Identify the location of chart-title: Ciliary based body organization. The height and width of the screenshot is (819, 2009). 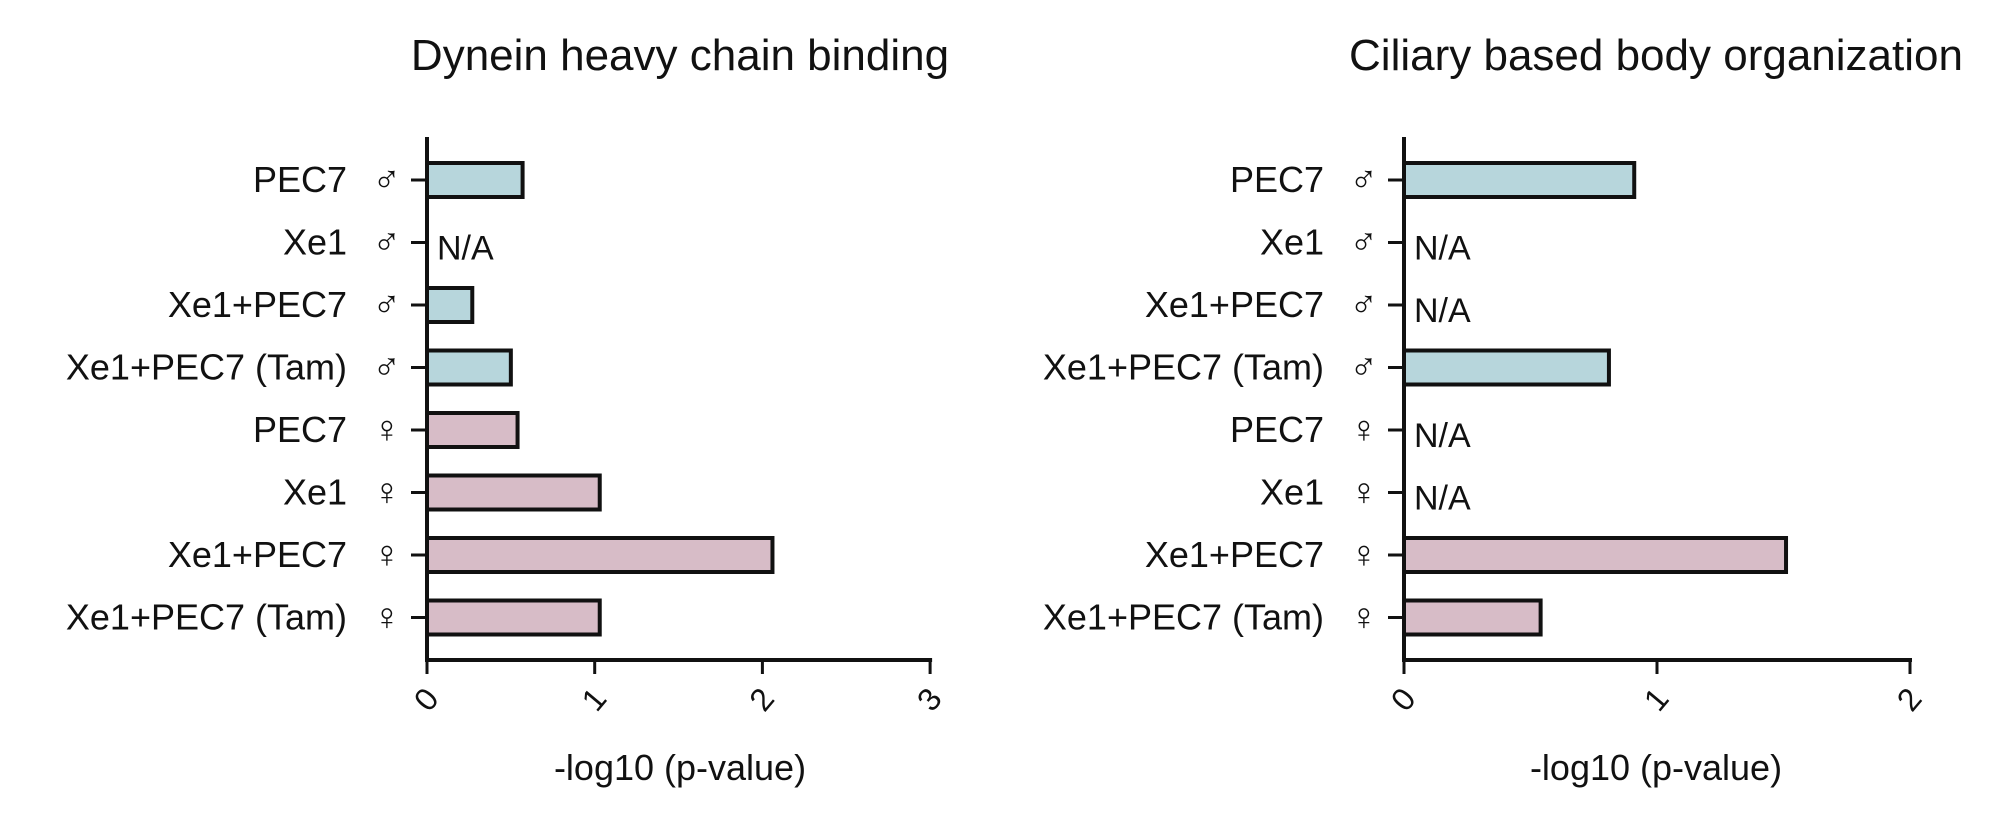
(1656, 55).